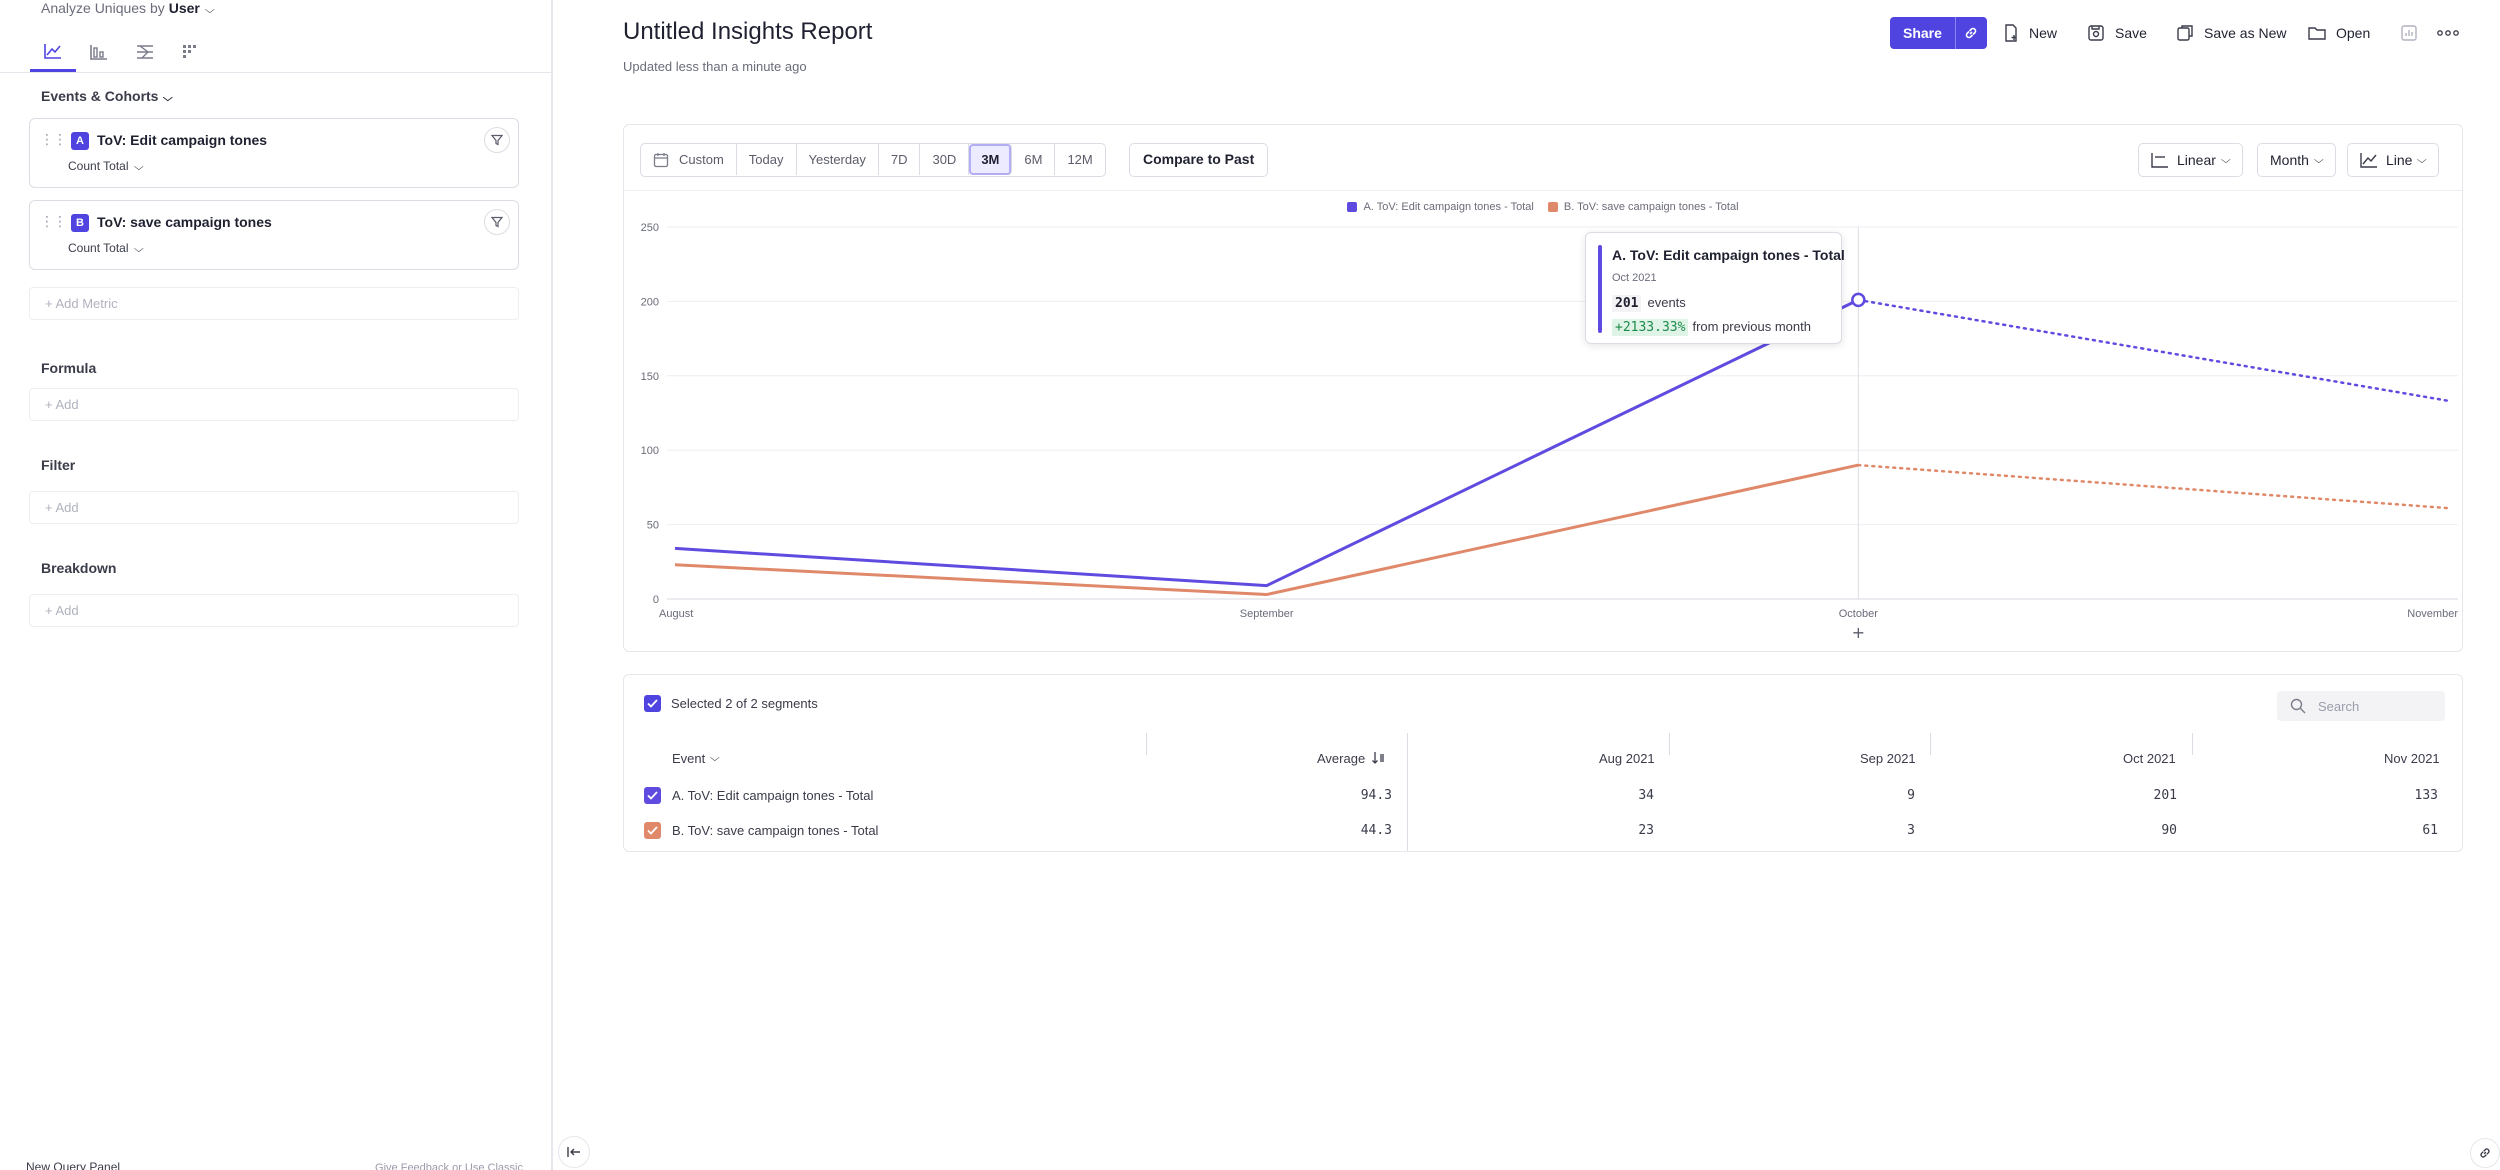  I want to click on retention-view-icon, so click(191, 52).